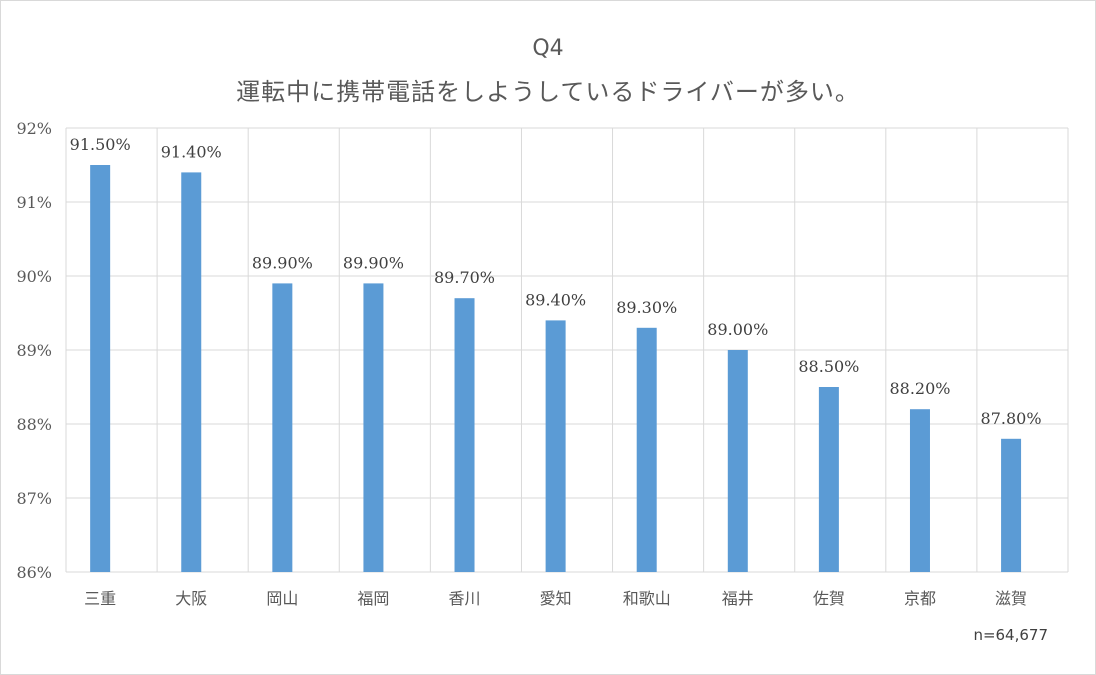 Image resolution: width=1096 pixels, height=675 pixels. I want to click on data-label: 88.20%, so click(919, 388).